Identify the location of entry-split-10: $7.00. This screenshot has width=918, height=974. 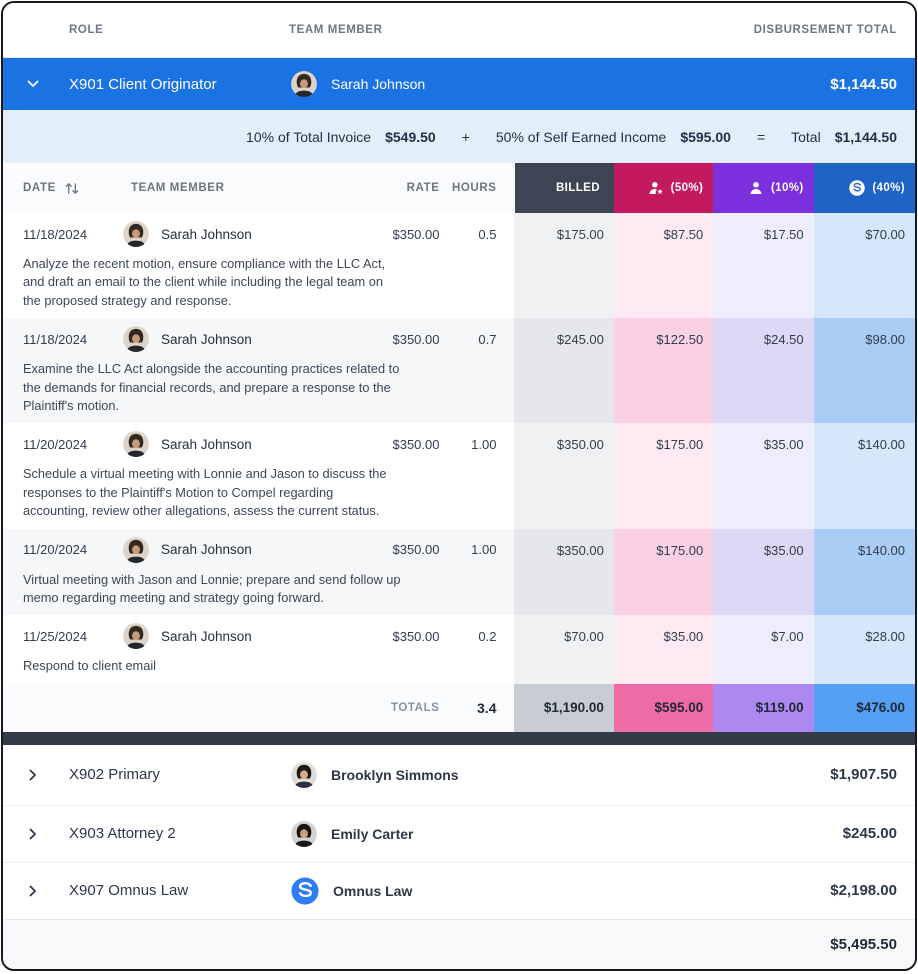
(763, 649).